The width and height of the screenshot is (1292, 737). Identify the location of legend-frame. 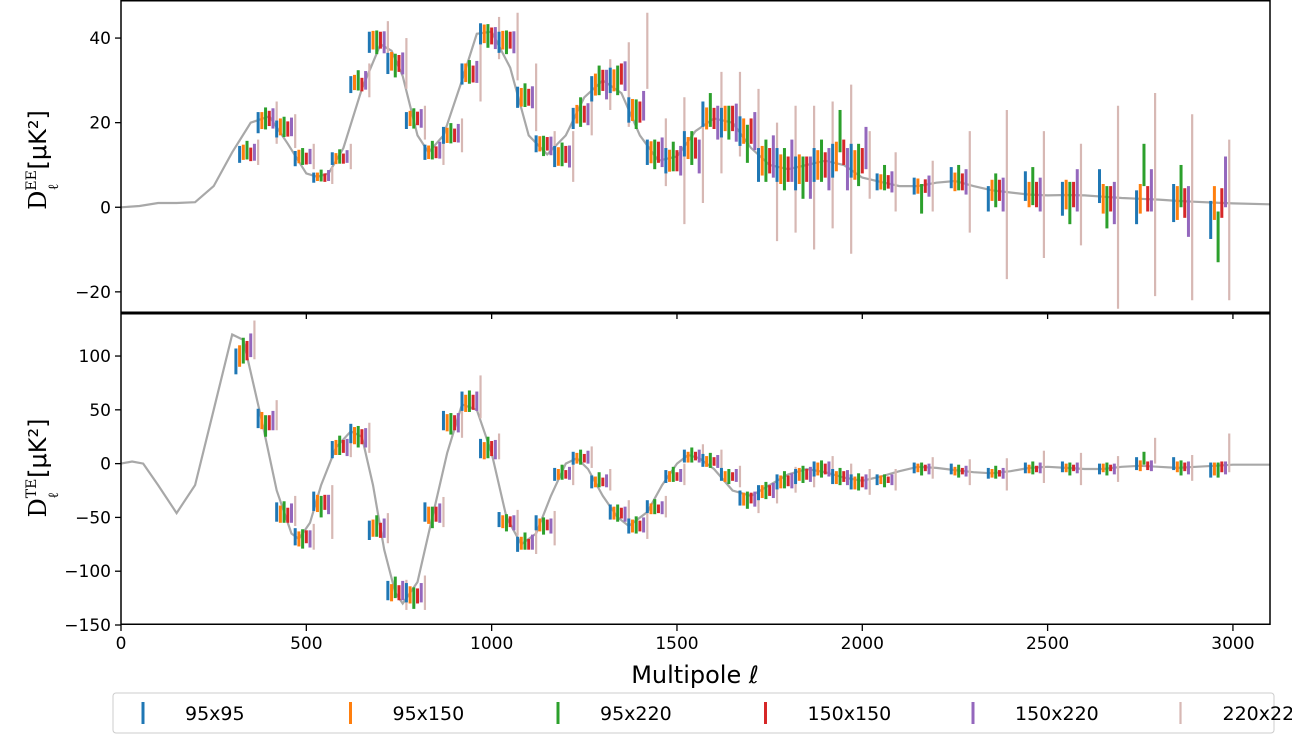
(693, 713).